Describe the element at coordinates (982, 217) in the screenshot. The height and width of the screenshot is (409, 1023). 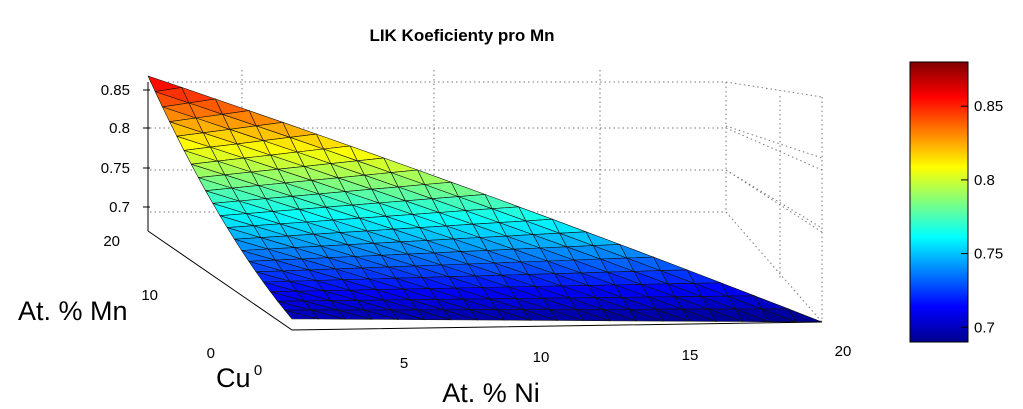
I see `colorbar-ticks: 0.7 0.75 0.8 0.85` at that location.